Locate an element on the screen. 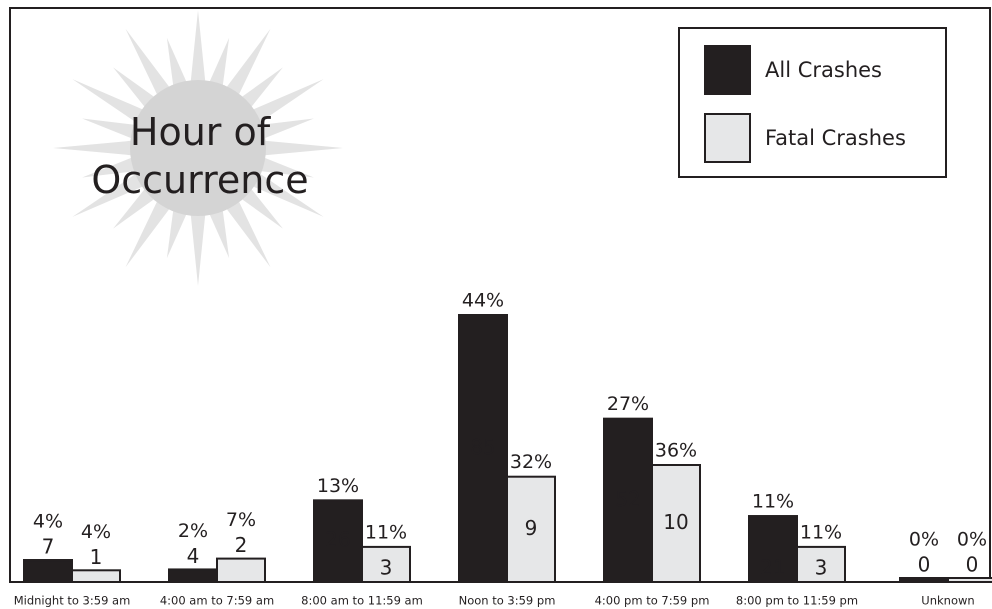  percent-label: 27% is located at coordinates (628, 404).